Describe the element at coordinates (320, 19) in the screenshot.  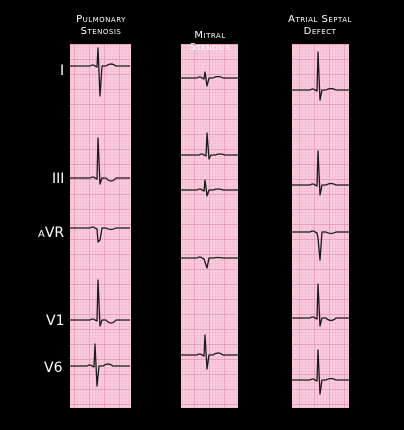
I see `column-title: Atrial Septal` at that location.